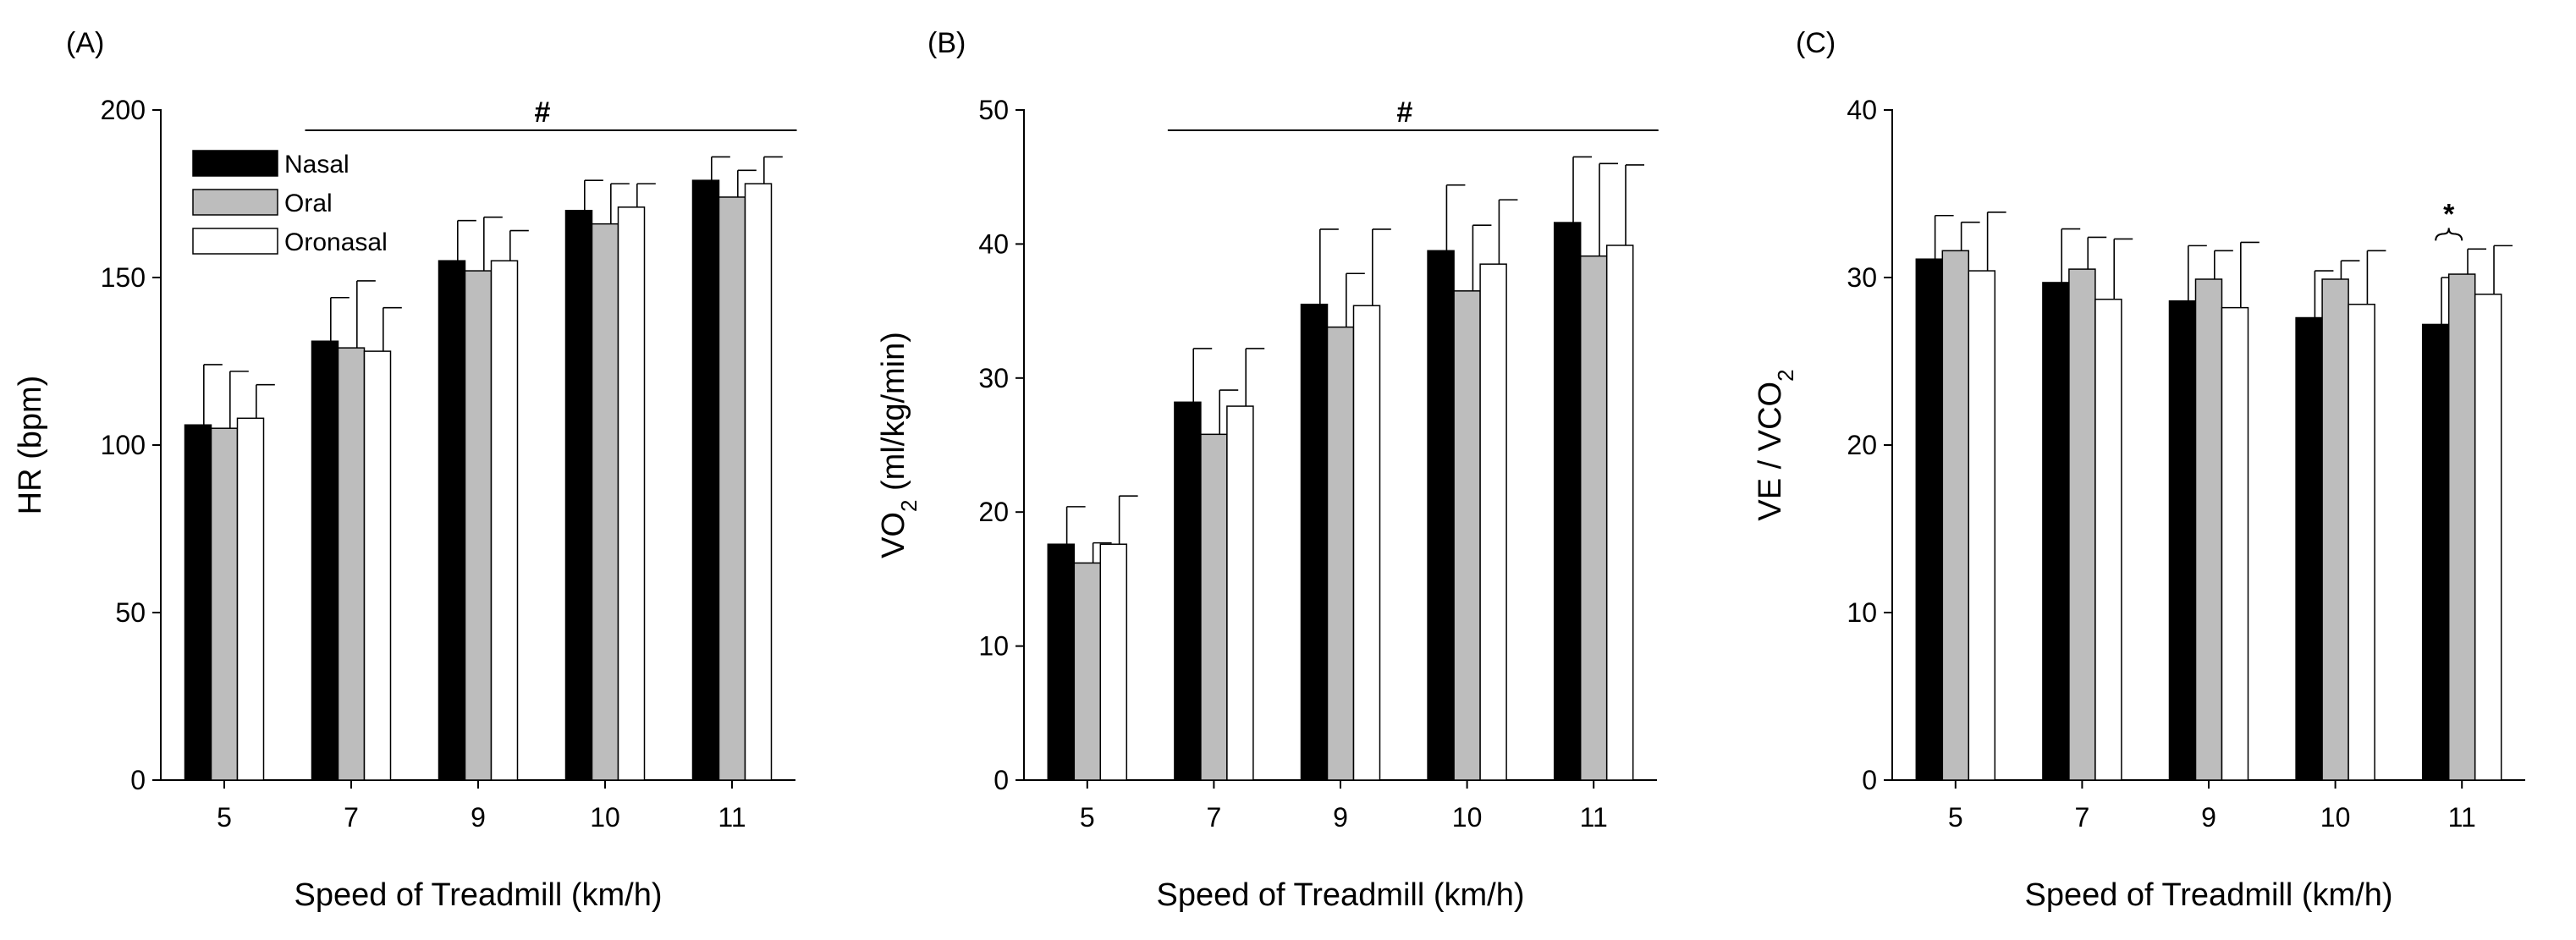 This screenshot has width=2576, height=940. I want to click on legend-swatch-nasal, so click(235, 163).